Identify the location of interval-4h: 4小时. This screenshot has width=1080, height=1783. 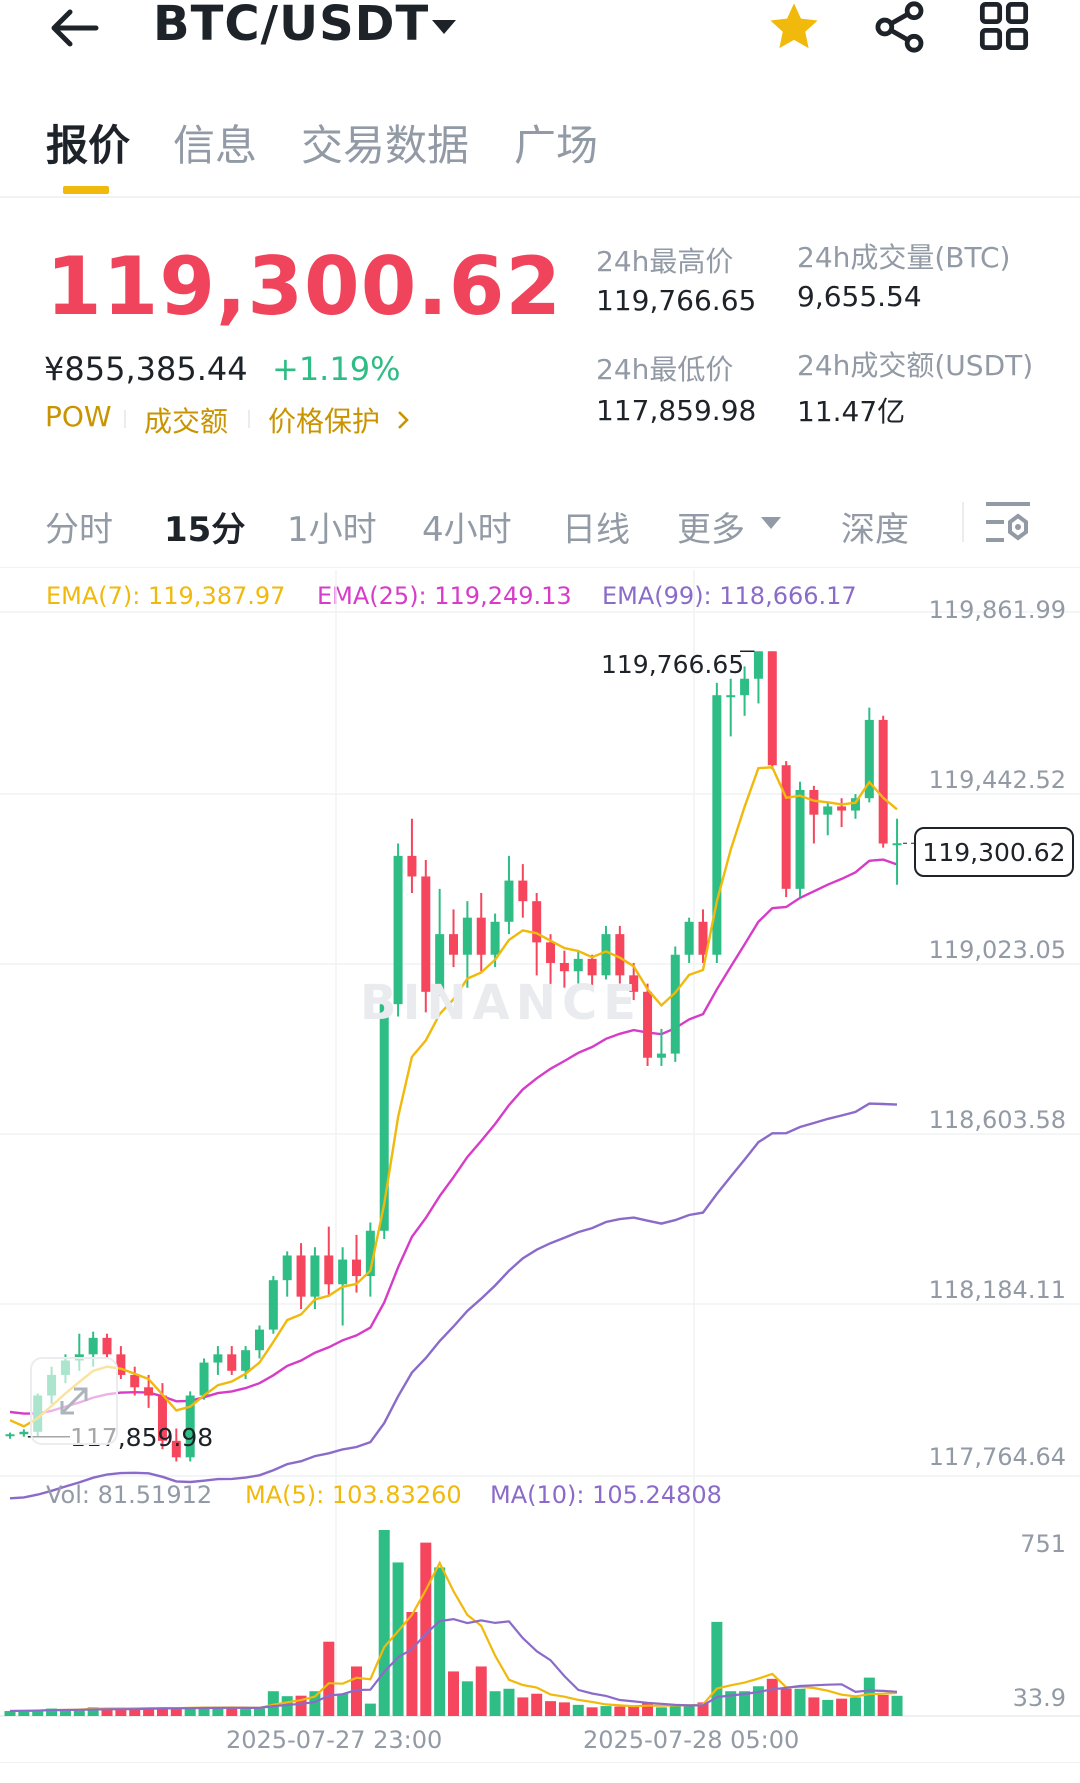
(467, 530).